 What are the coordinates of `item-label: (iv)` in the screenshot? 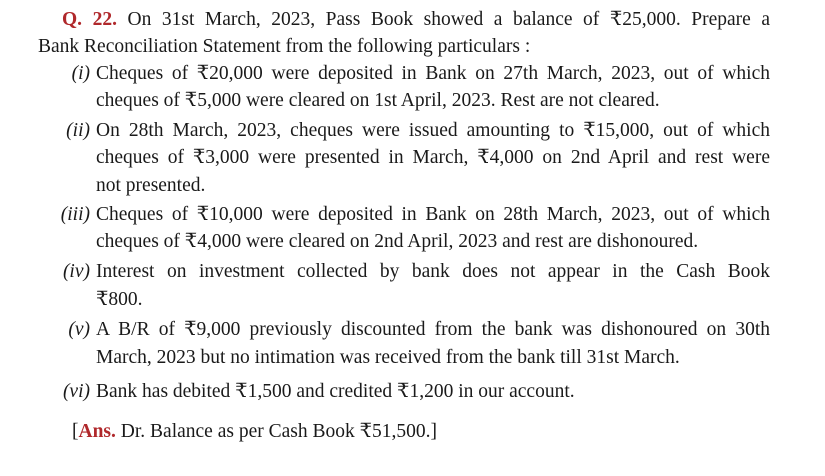 It's located at (76, 271).